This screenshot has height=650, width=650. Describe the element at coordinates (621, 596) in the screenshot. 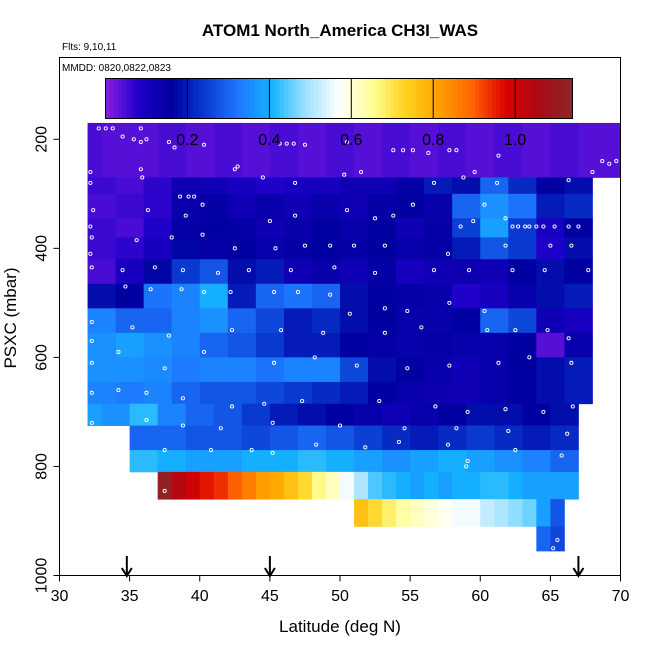

I see `x-tick-label: 70` at that location.